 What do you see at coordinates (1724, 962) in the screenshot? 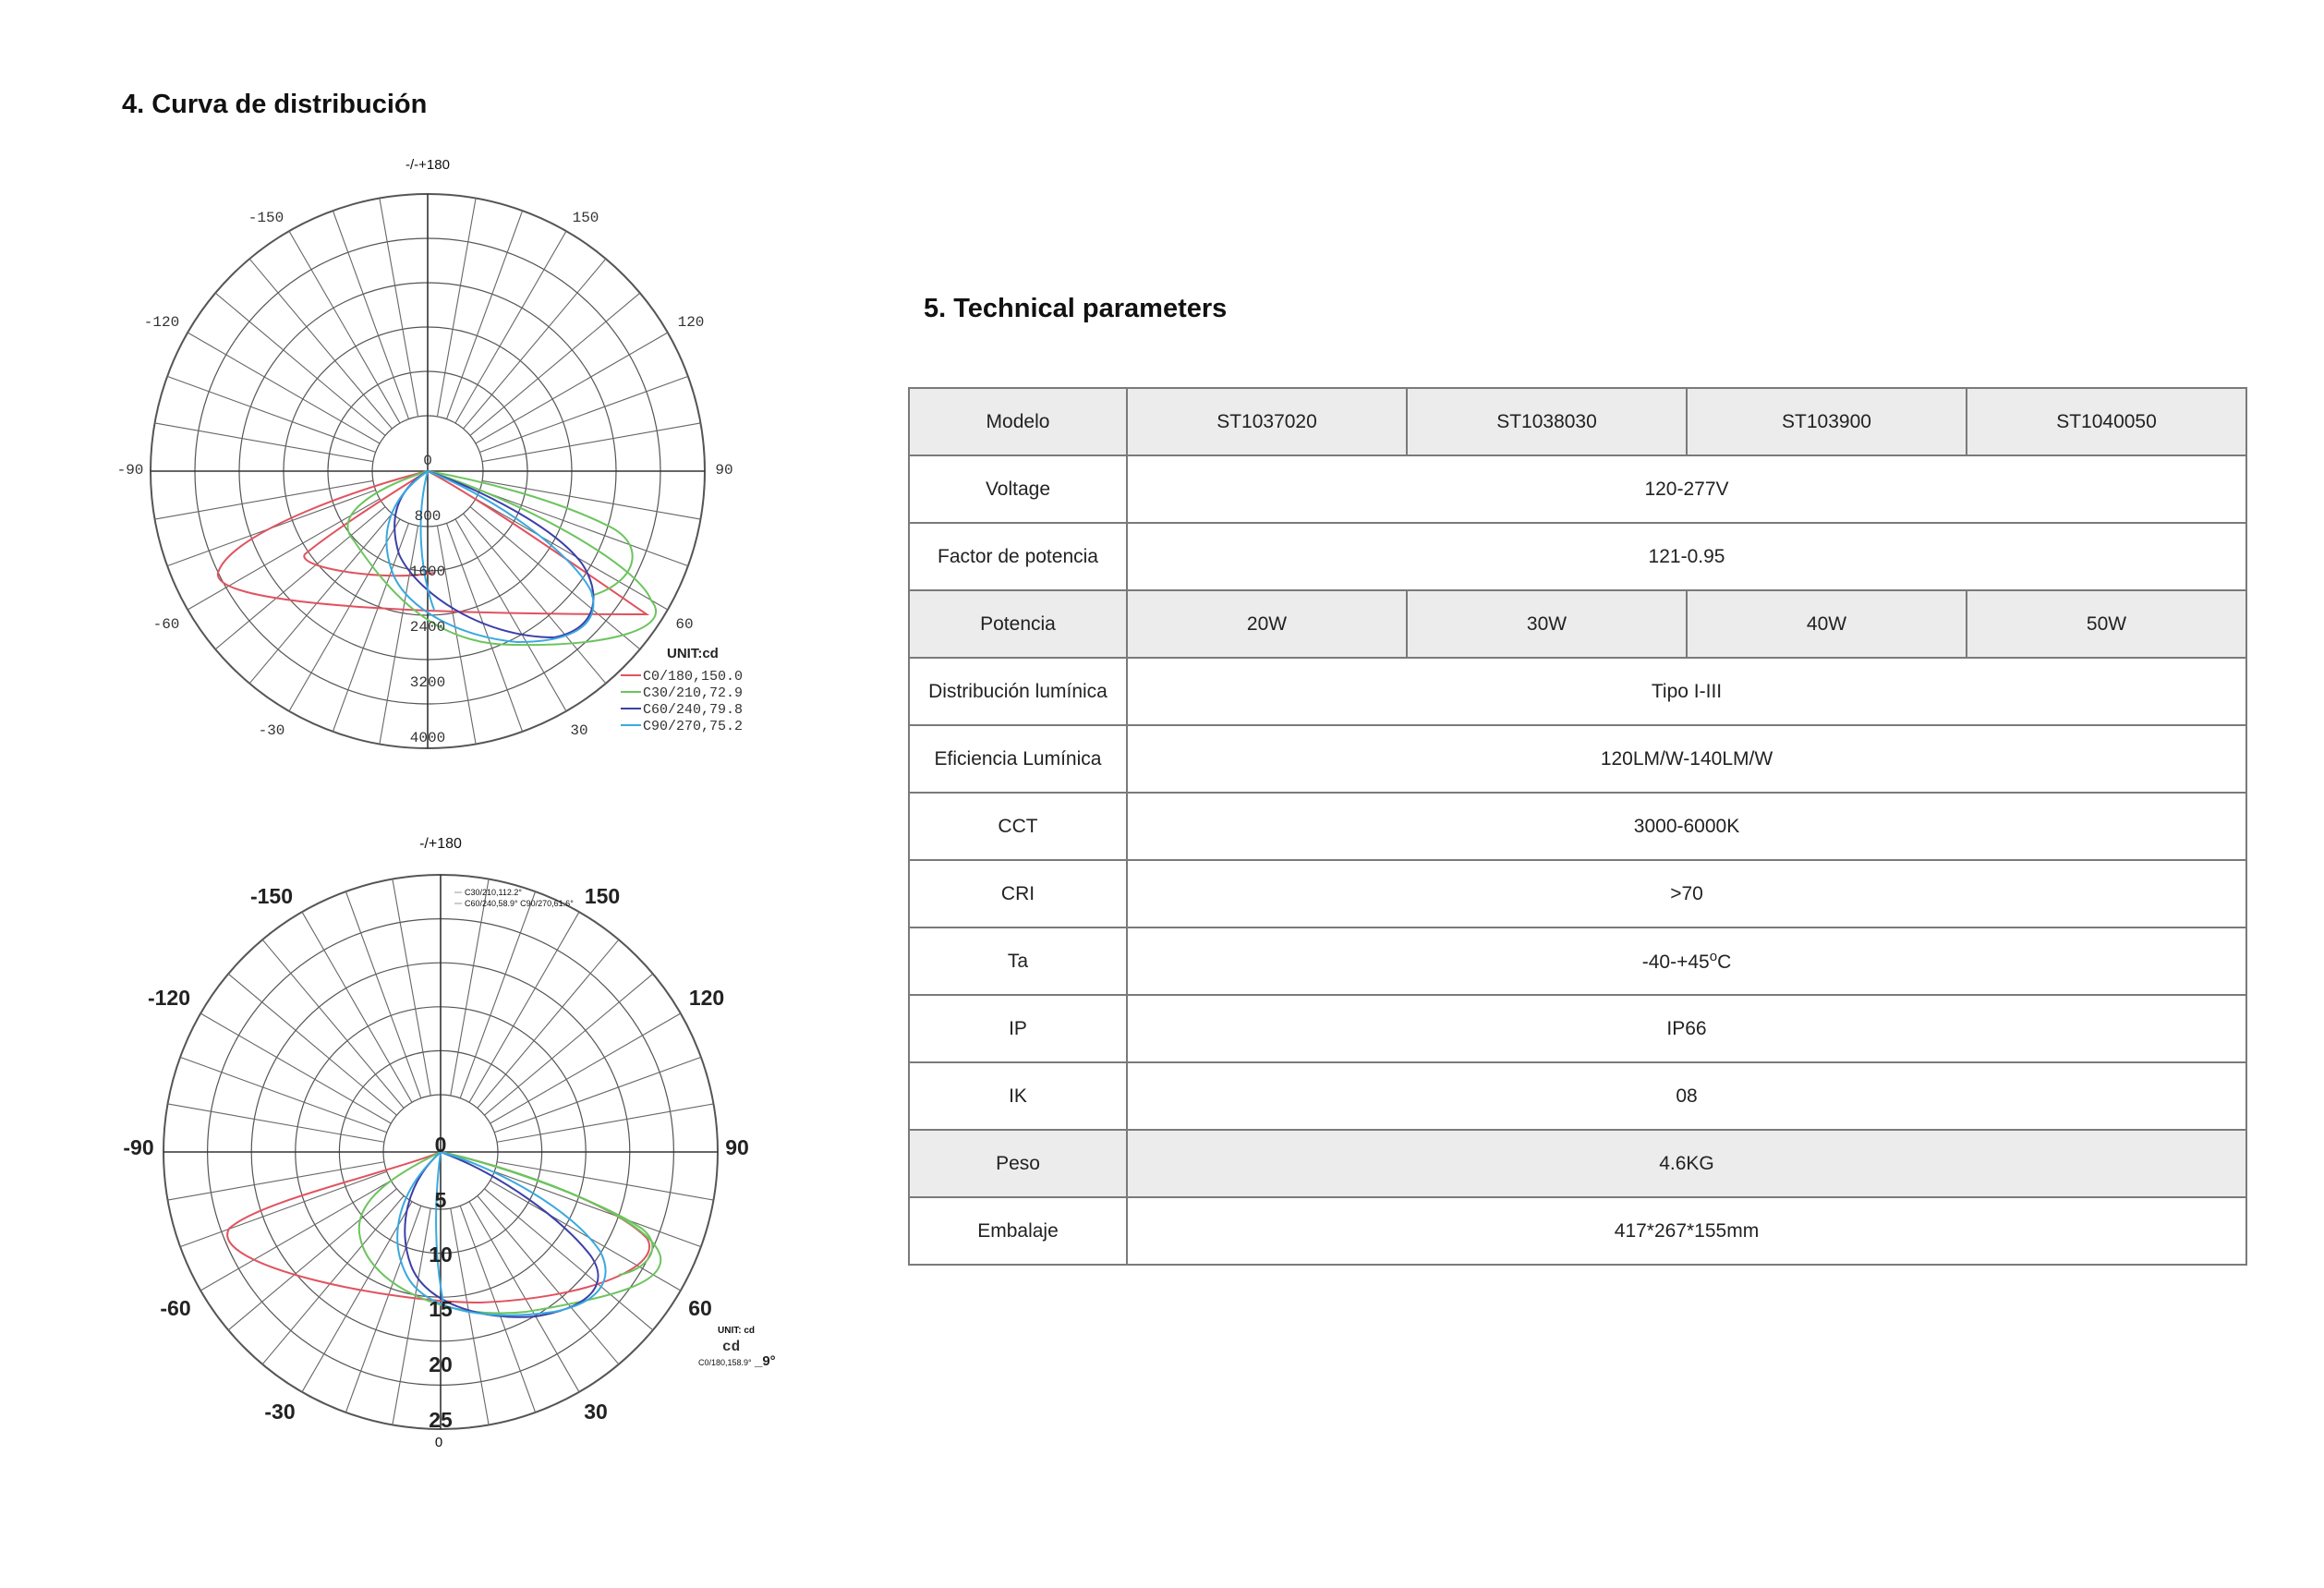
I see `ta-value-unit: C` at bounding box center [1724, 962].